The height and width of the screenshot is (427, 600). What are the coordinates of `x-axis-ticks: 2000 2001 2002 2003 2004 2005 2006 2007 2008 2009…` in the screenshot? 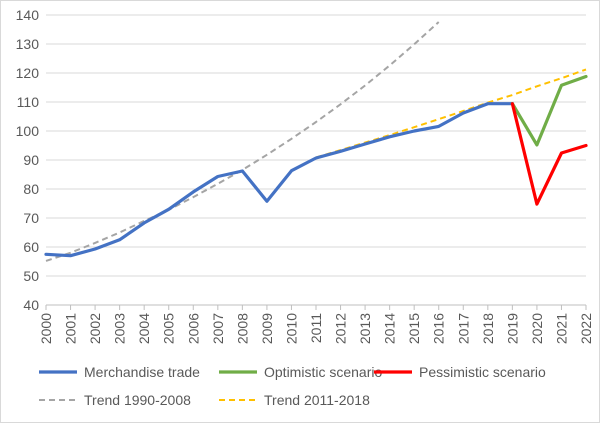 It's located at (316, 324).